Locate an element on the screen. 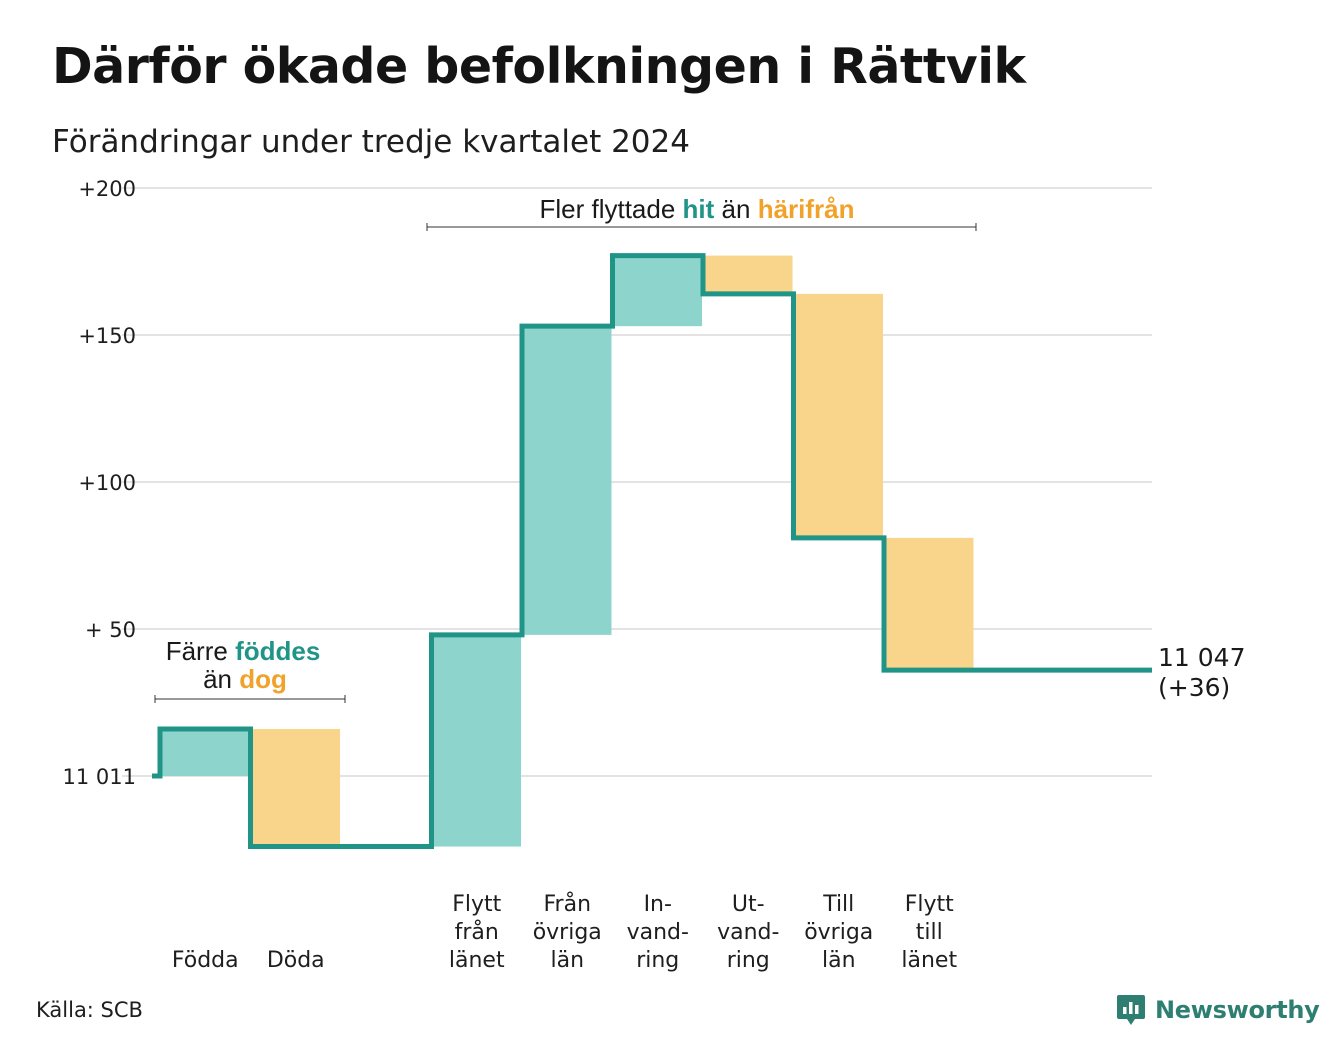  y-tick-label: +100 is located at coordinates (107, 483).